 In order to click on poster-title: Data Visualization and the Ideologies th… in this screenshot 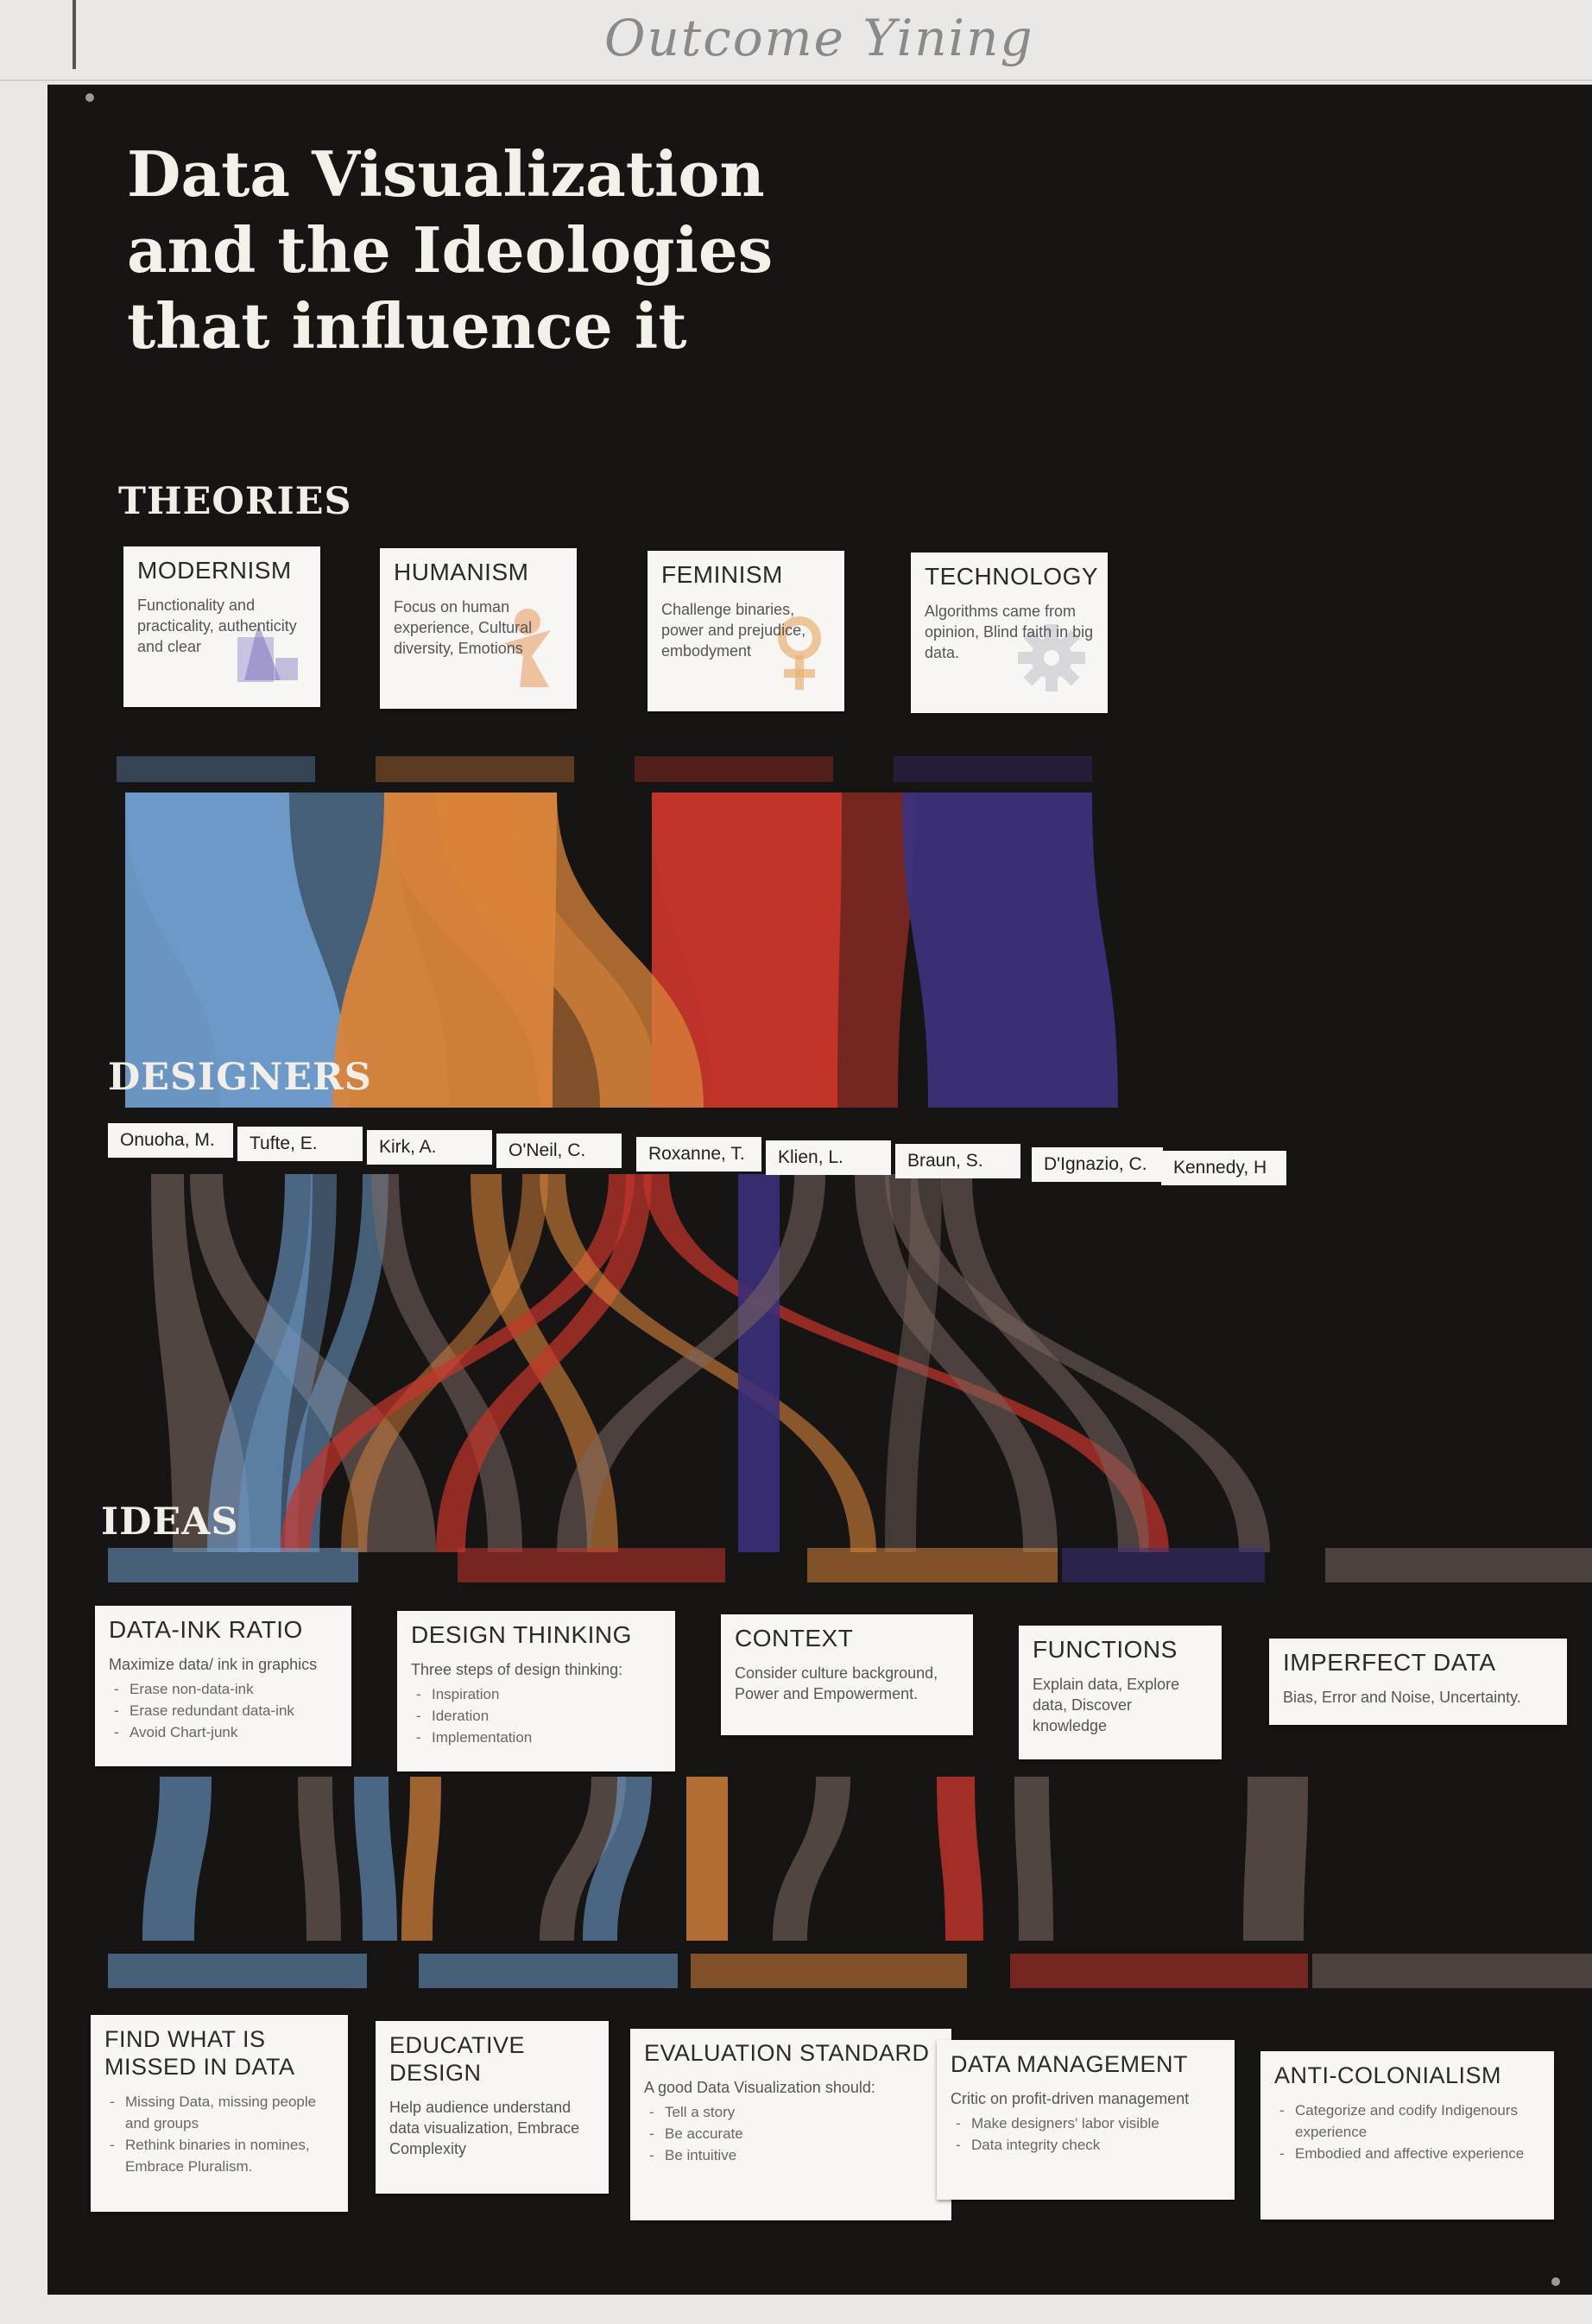, I will do `click(515, 250)`.